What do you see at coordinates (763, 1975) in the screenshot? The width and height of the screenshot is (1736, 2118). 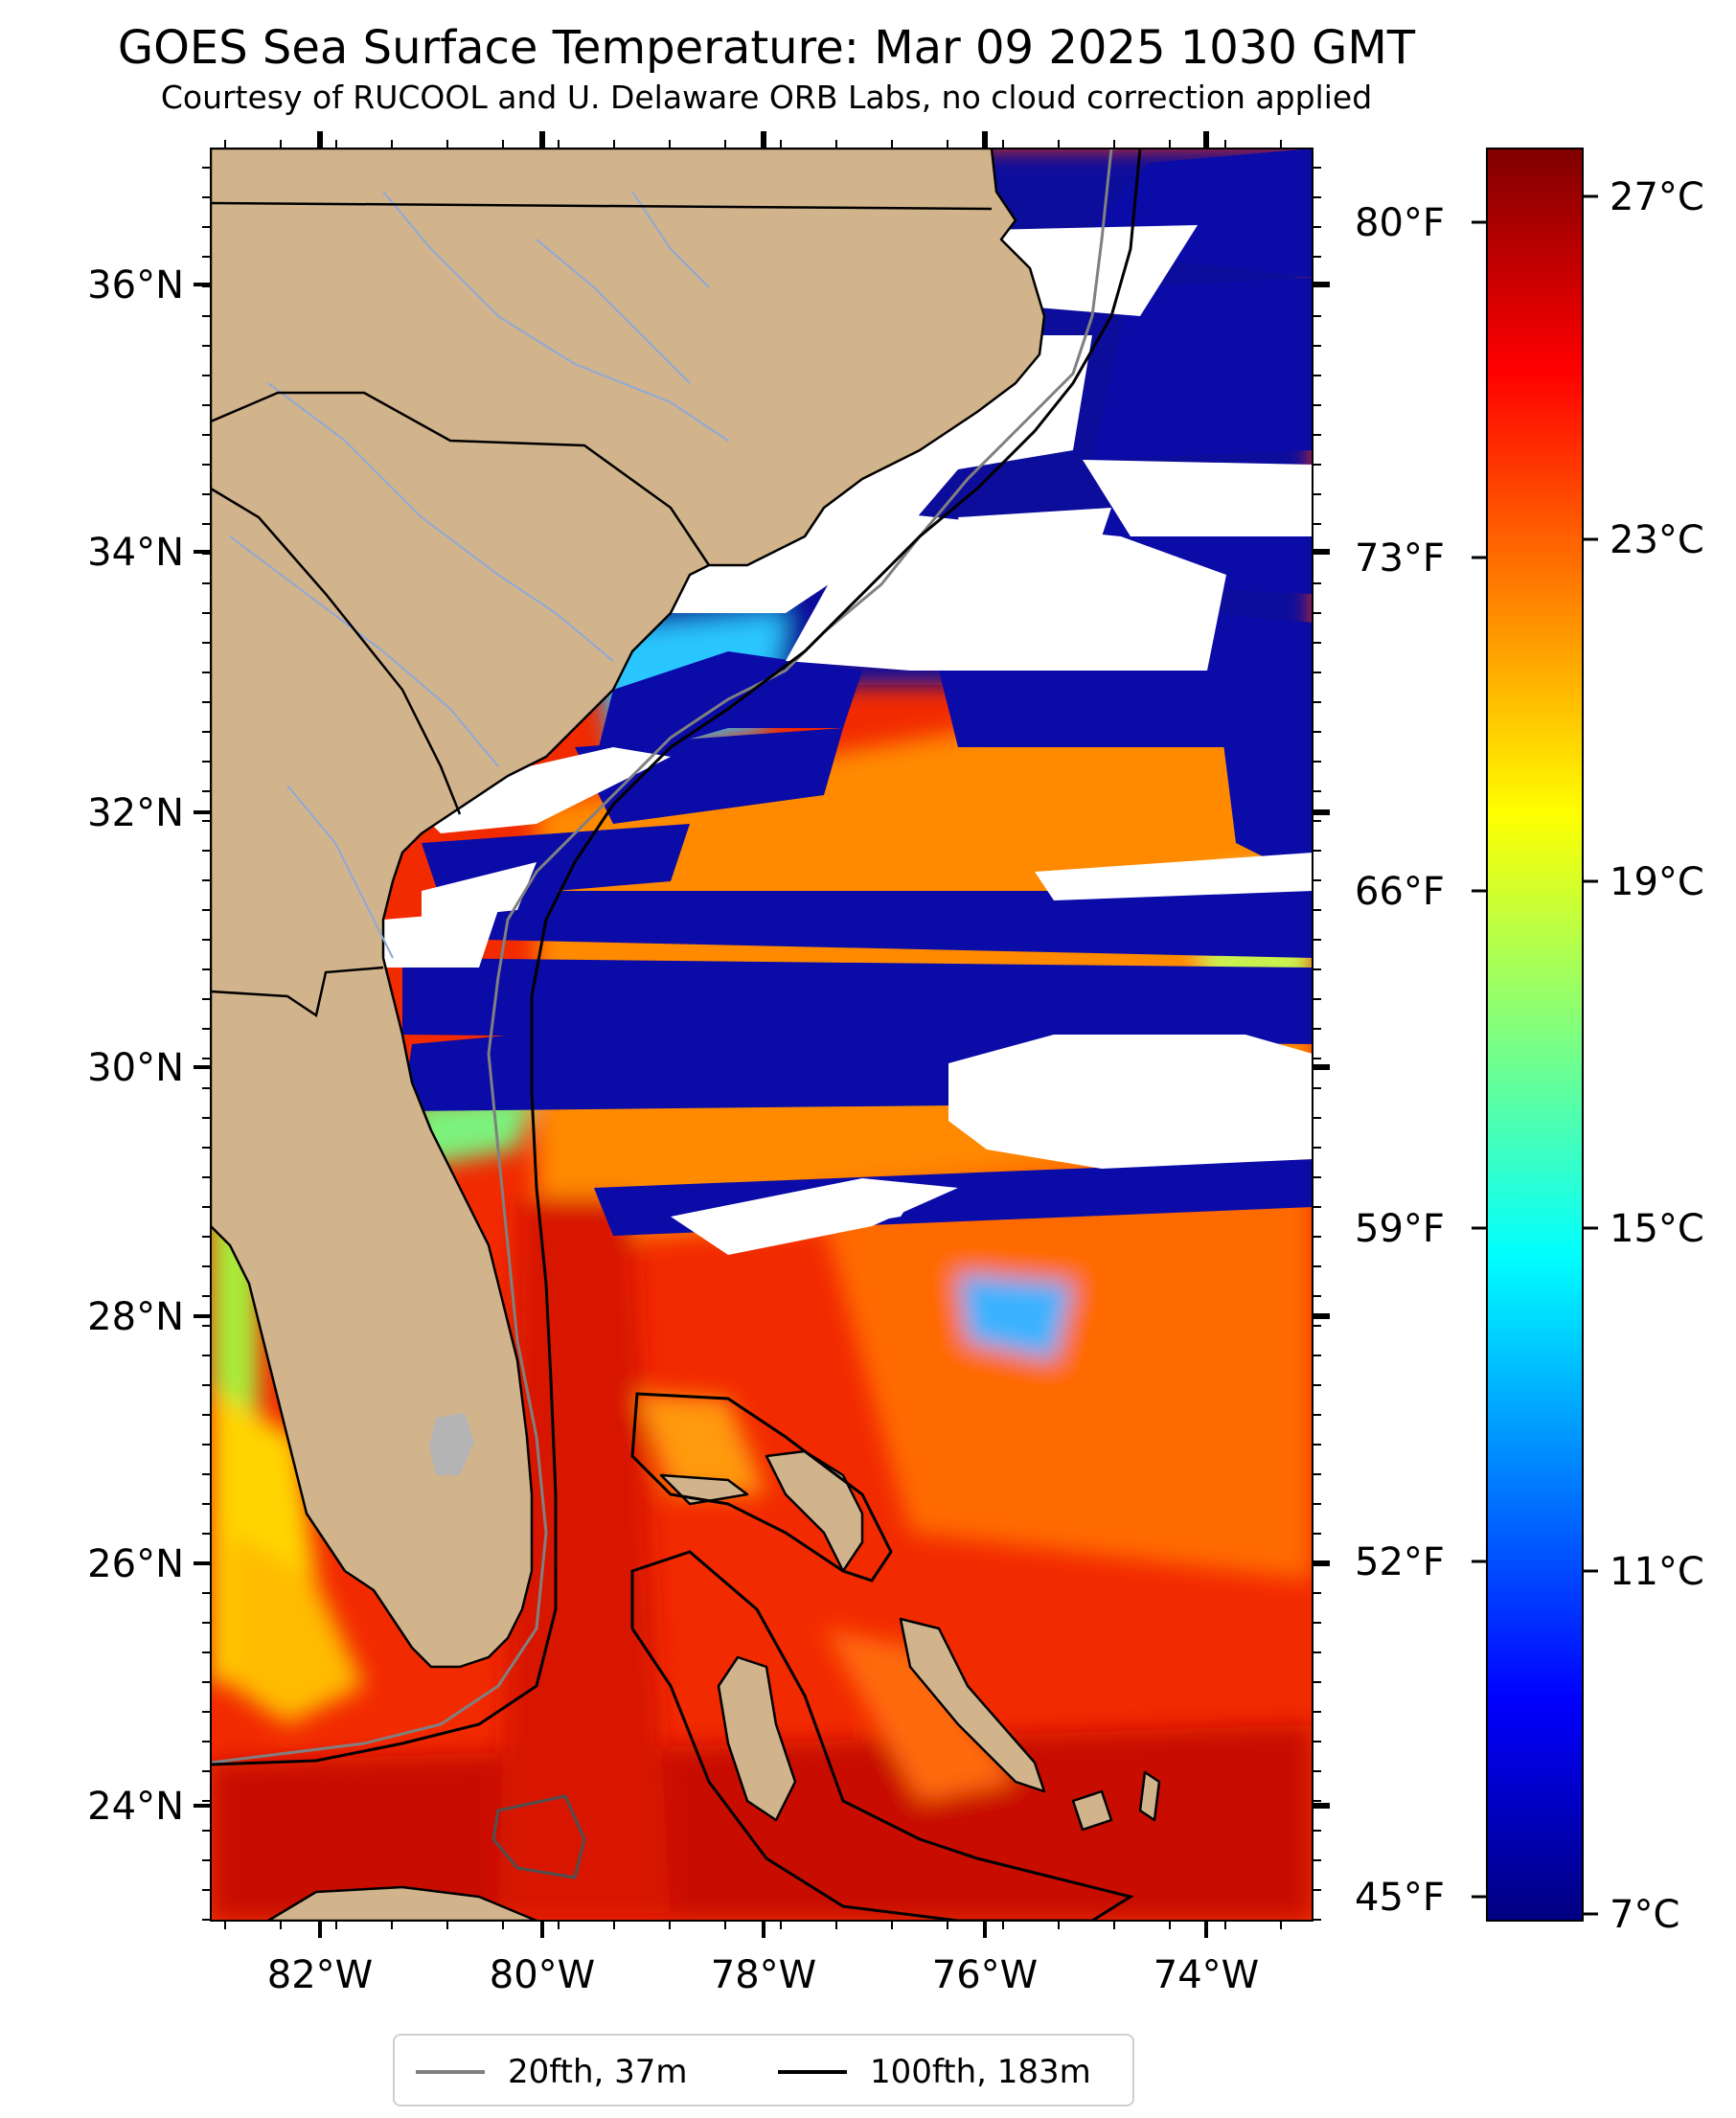 I see `lon-label: 78°W` at bounding box center [763, 1975].